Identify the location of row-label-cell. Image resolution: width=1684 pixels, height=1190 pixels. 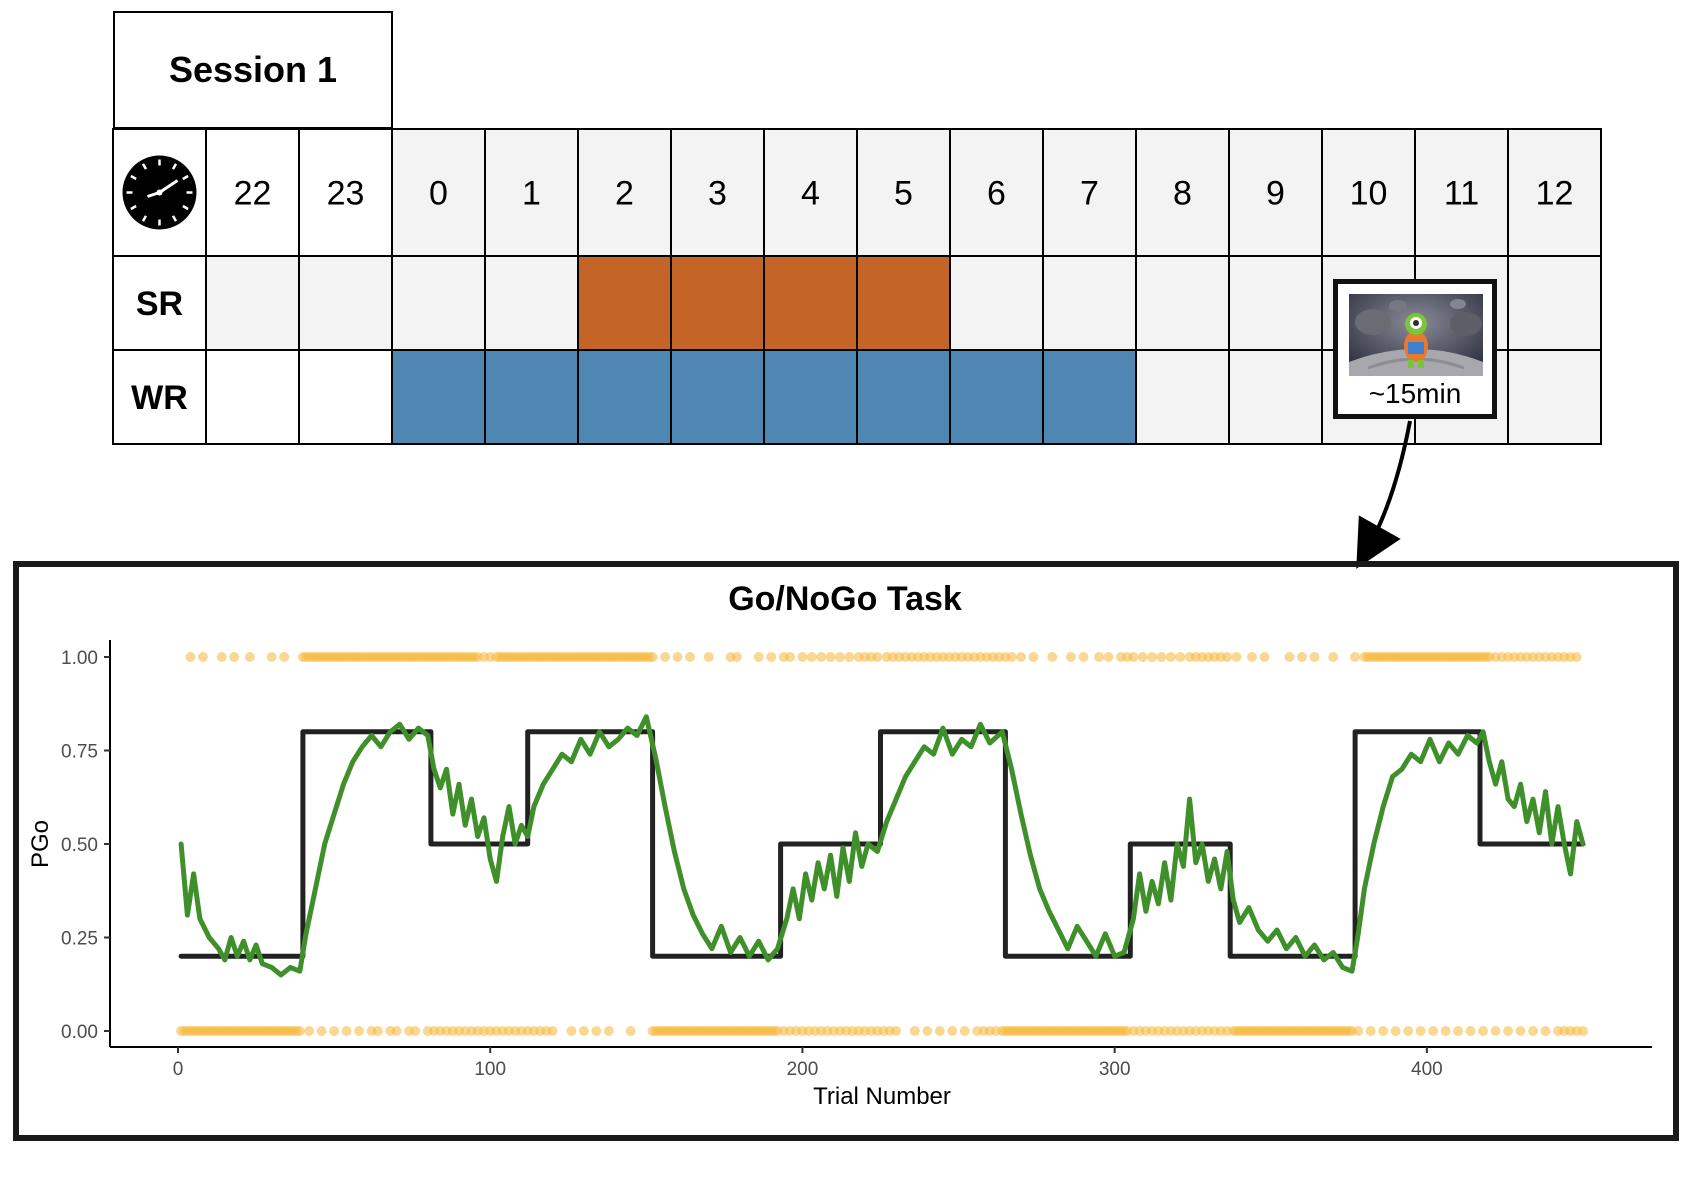
(159, 397).